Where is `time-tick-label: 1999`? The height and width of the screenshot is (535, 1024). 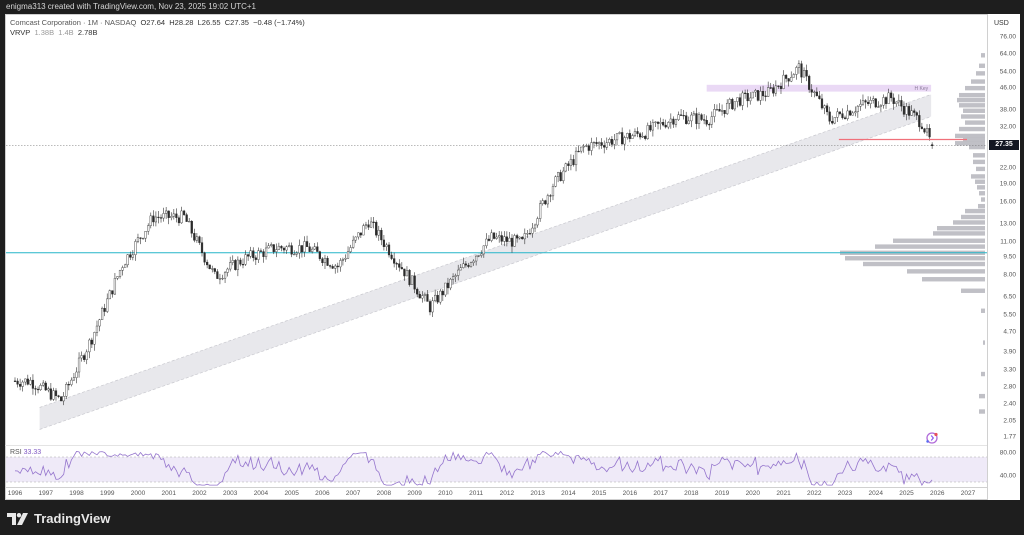
time-tick-label: 1999 is located at coordinates (107, 493).